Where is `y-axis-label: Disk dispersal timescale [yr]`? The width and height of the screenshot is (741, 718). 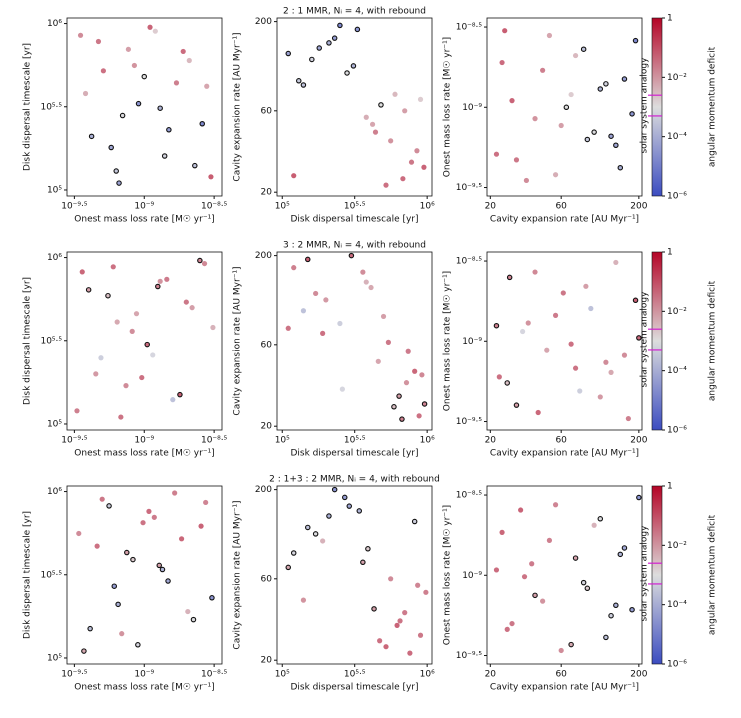 y-axis-label: Disk dispersal timescale [yr] is located at coordinates (28, 341).